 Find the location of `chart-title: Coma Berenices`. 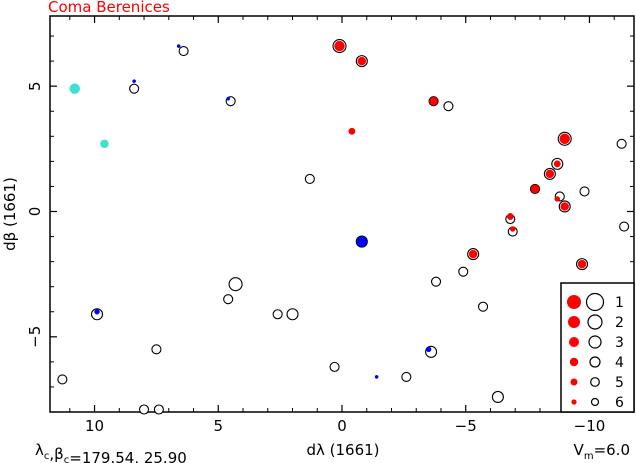

chart-title: Coma Berenices is located at coordinates (109, 8).